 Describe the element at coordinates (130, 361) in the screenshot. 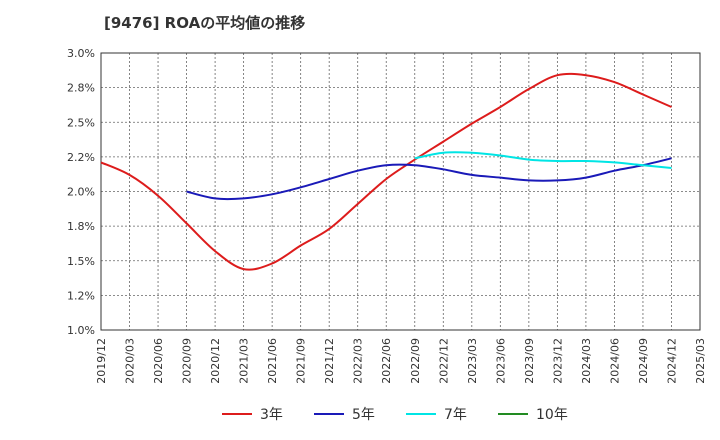

I see `x-tick-label: 2020/03` at that location.